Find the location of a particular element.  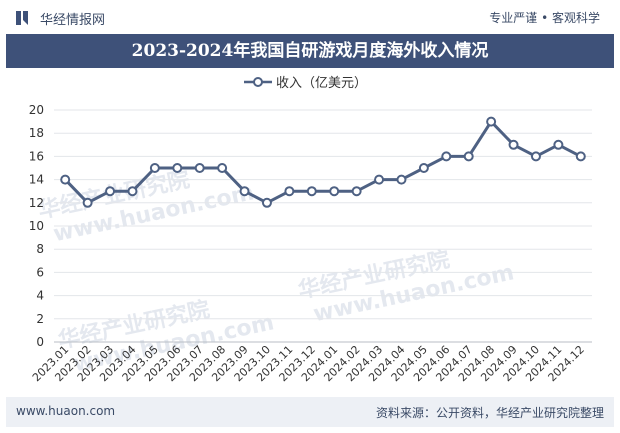

y-axis: 0 2 4 6 8 10 12 14 16 18 20 is located at coordinates (36, 226).